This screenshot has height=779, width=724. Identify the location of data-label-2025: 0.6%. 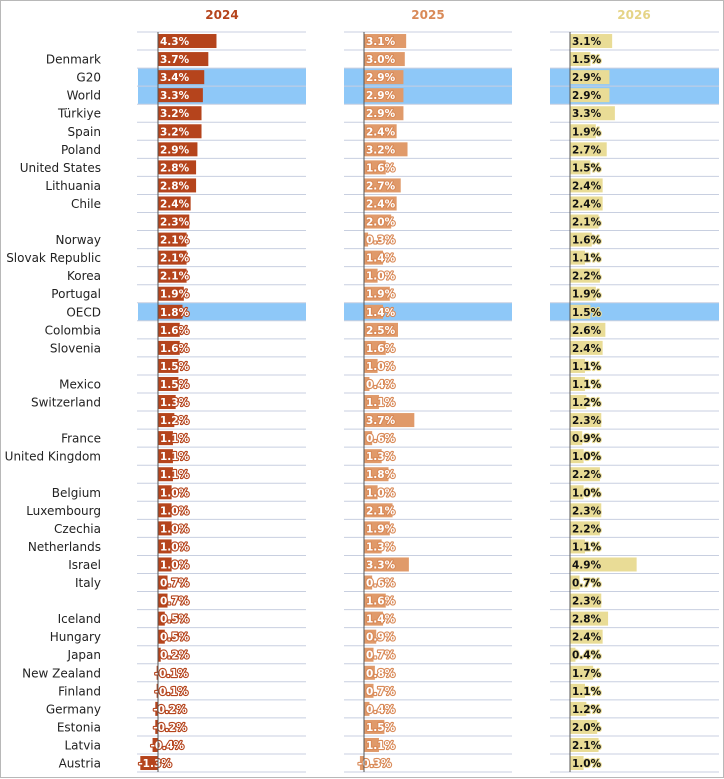
(381, 584).